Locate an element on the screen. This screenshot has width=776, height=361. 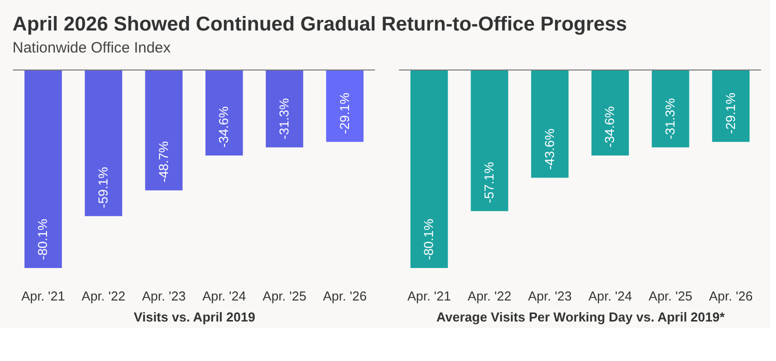
data-label: -57.1% is located at coordinates (489, 183).